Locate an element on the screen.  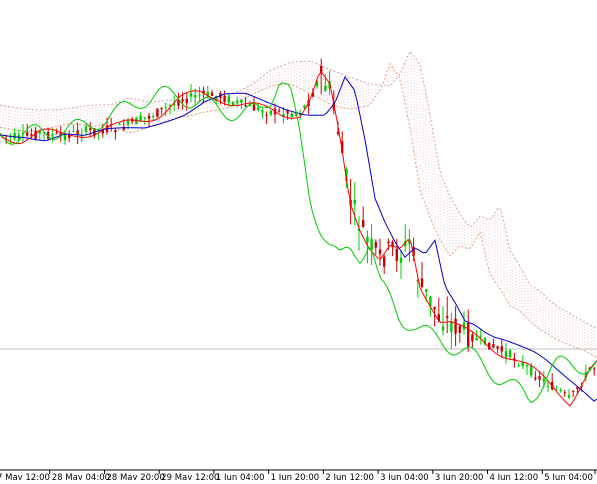
x-tick-label-8: 3 Jun 20:00 is located at coordinates (459, 476).